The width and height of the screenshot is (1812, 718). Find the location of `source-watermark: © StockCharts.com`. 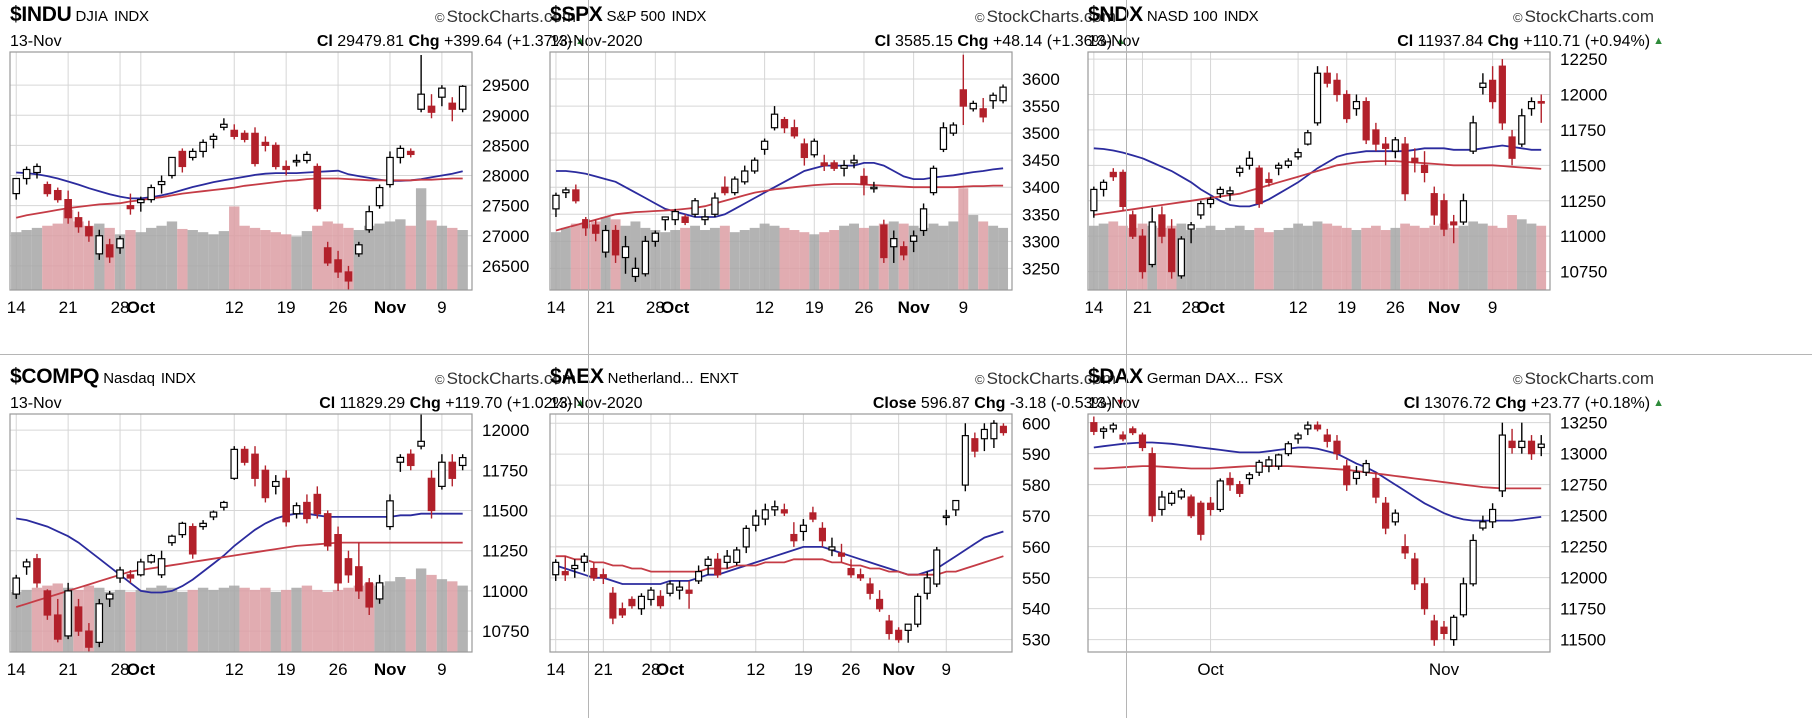

source-watermark: © StockCharts.com is located at coordinates (1045, 17).